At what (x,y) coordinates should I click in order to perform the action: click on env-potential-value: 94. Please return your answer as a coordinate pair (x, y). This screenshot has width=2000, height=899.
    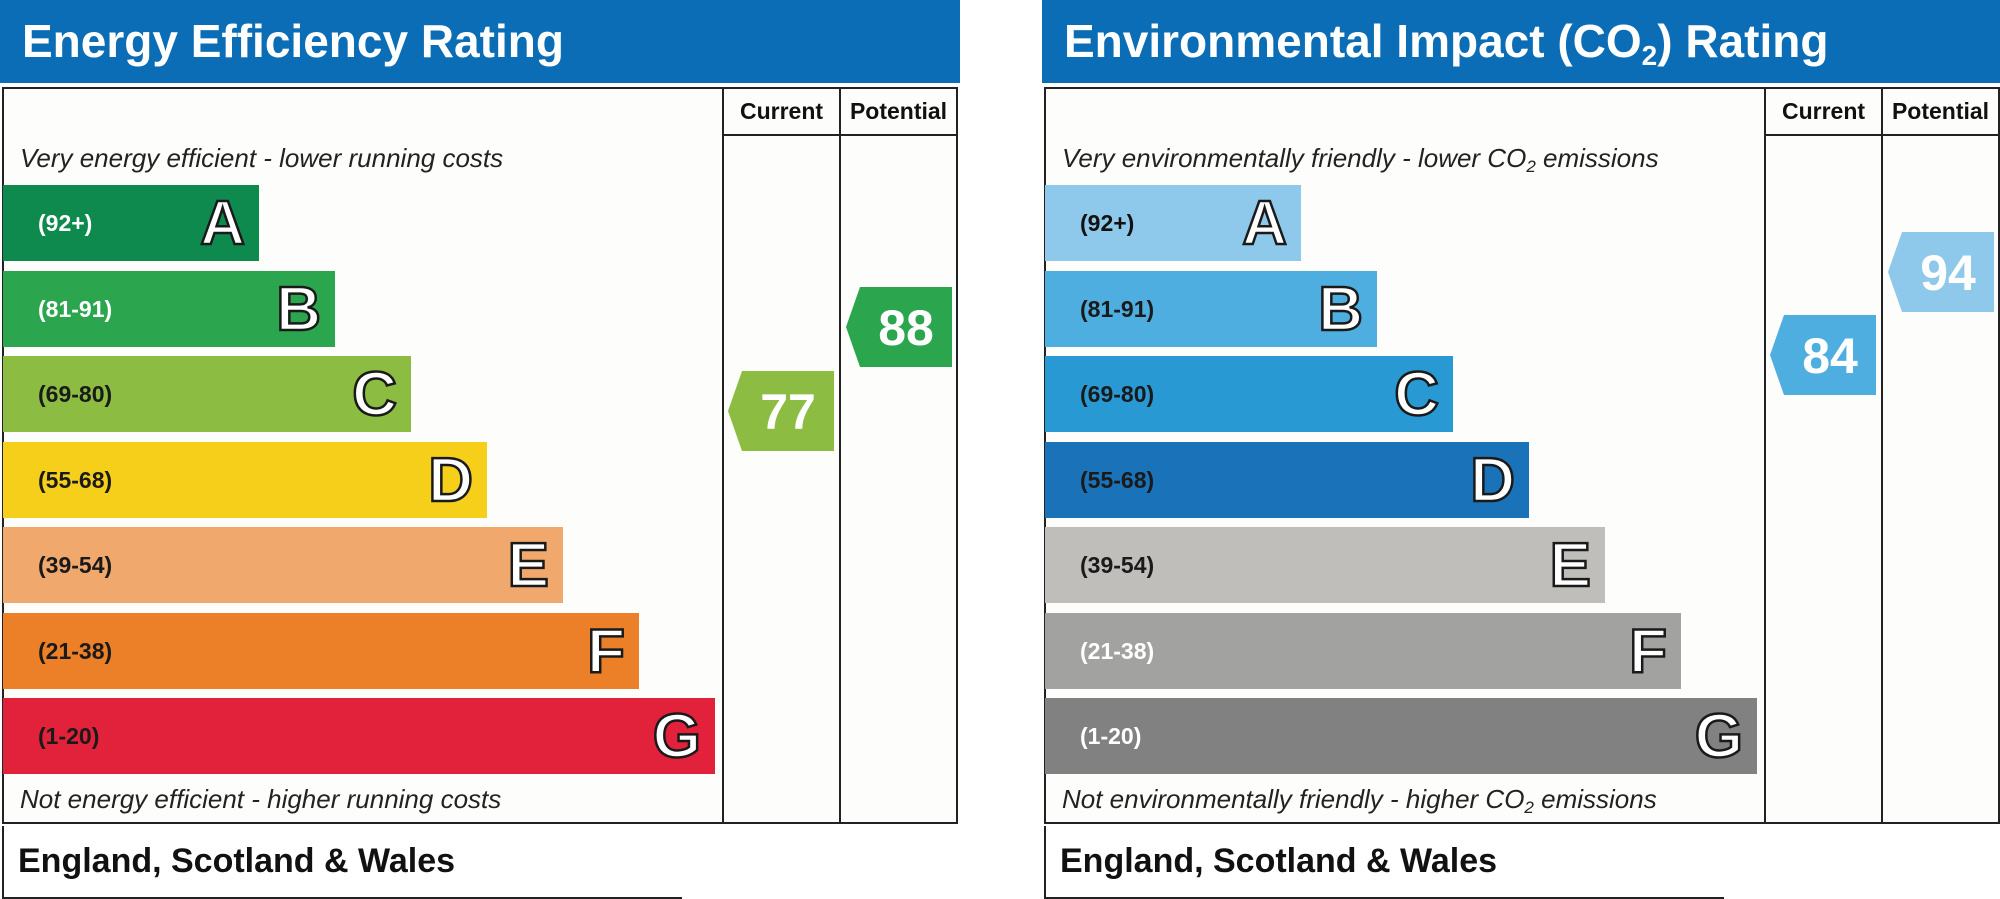
    Looking at the image, I should click on (1948, 273).